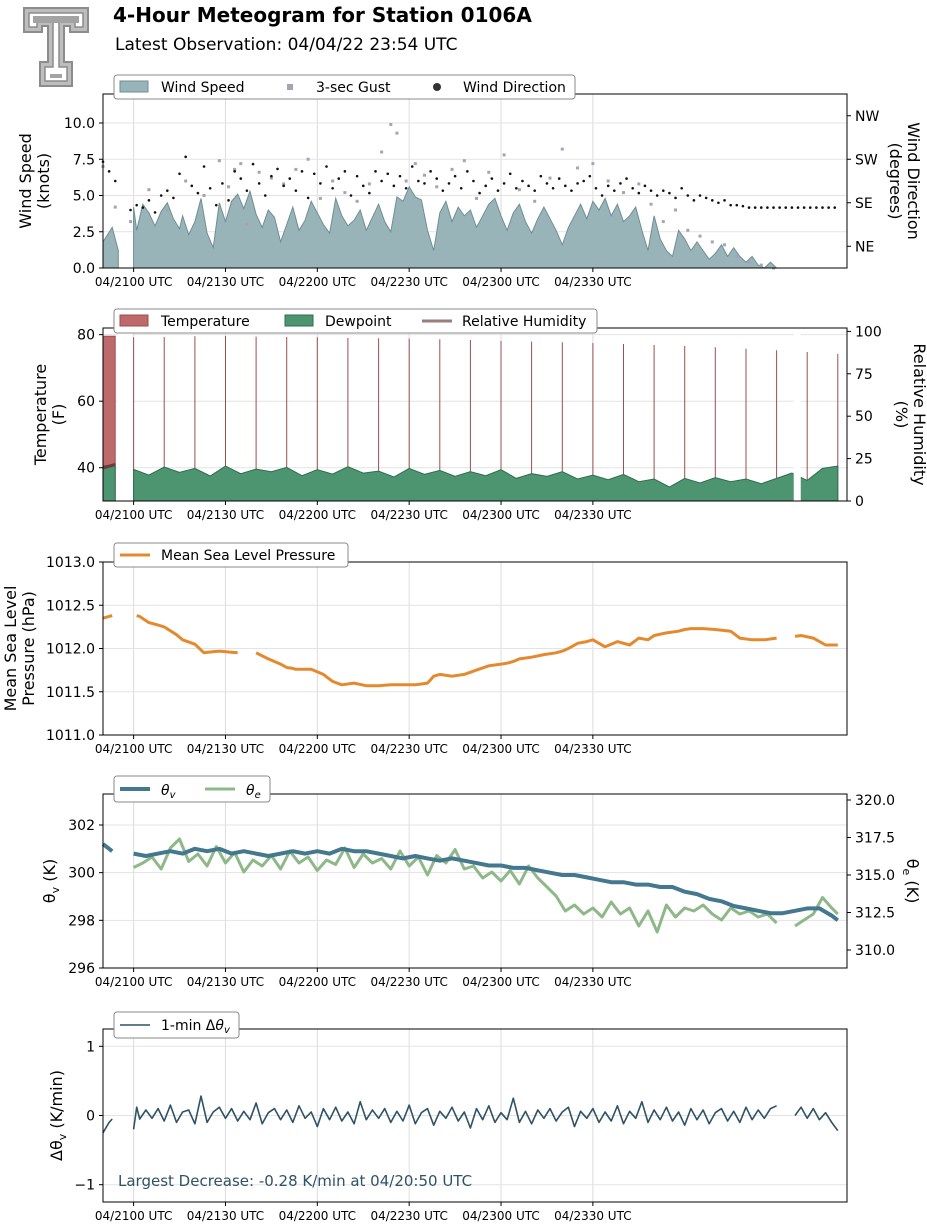 The width and height of the screenshot is (927, 1231). I want to click on y-tick-label: 60, so click(86, 402).